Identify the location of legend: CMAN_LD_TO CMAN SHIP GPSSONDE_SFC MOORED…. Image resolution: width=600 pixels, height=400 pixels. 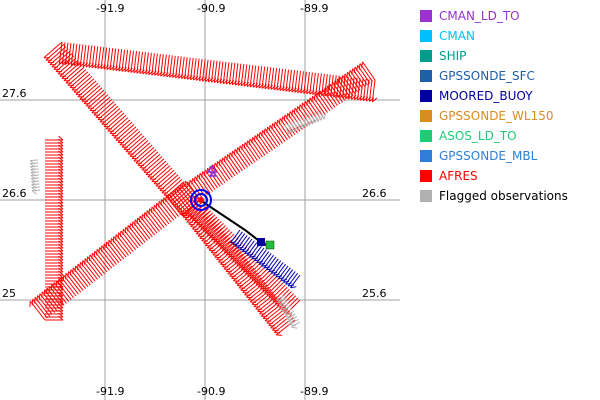
(509, 106).